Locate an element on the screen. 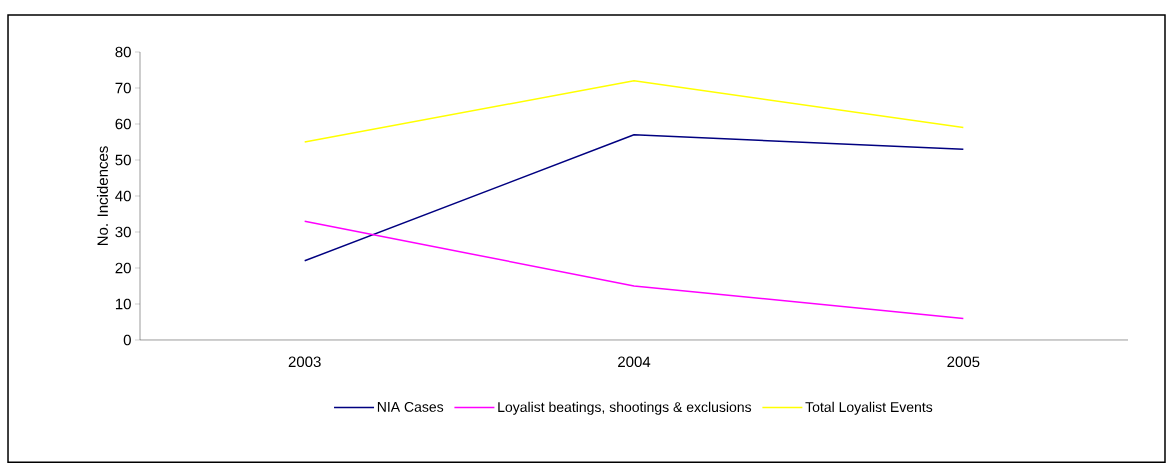 This screenshot has height=463, width=1170. x-tick-label: 2005 is located at coordinates (963, 362).